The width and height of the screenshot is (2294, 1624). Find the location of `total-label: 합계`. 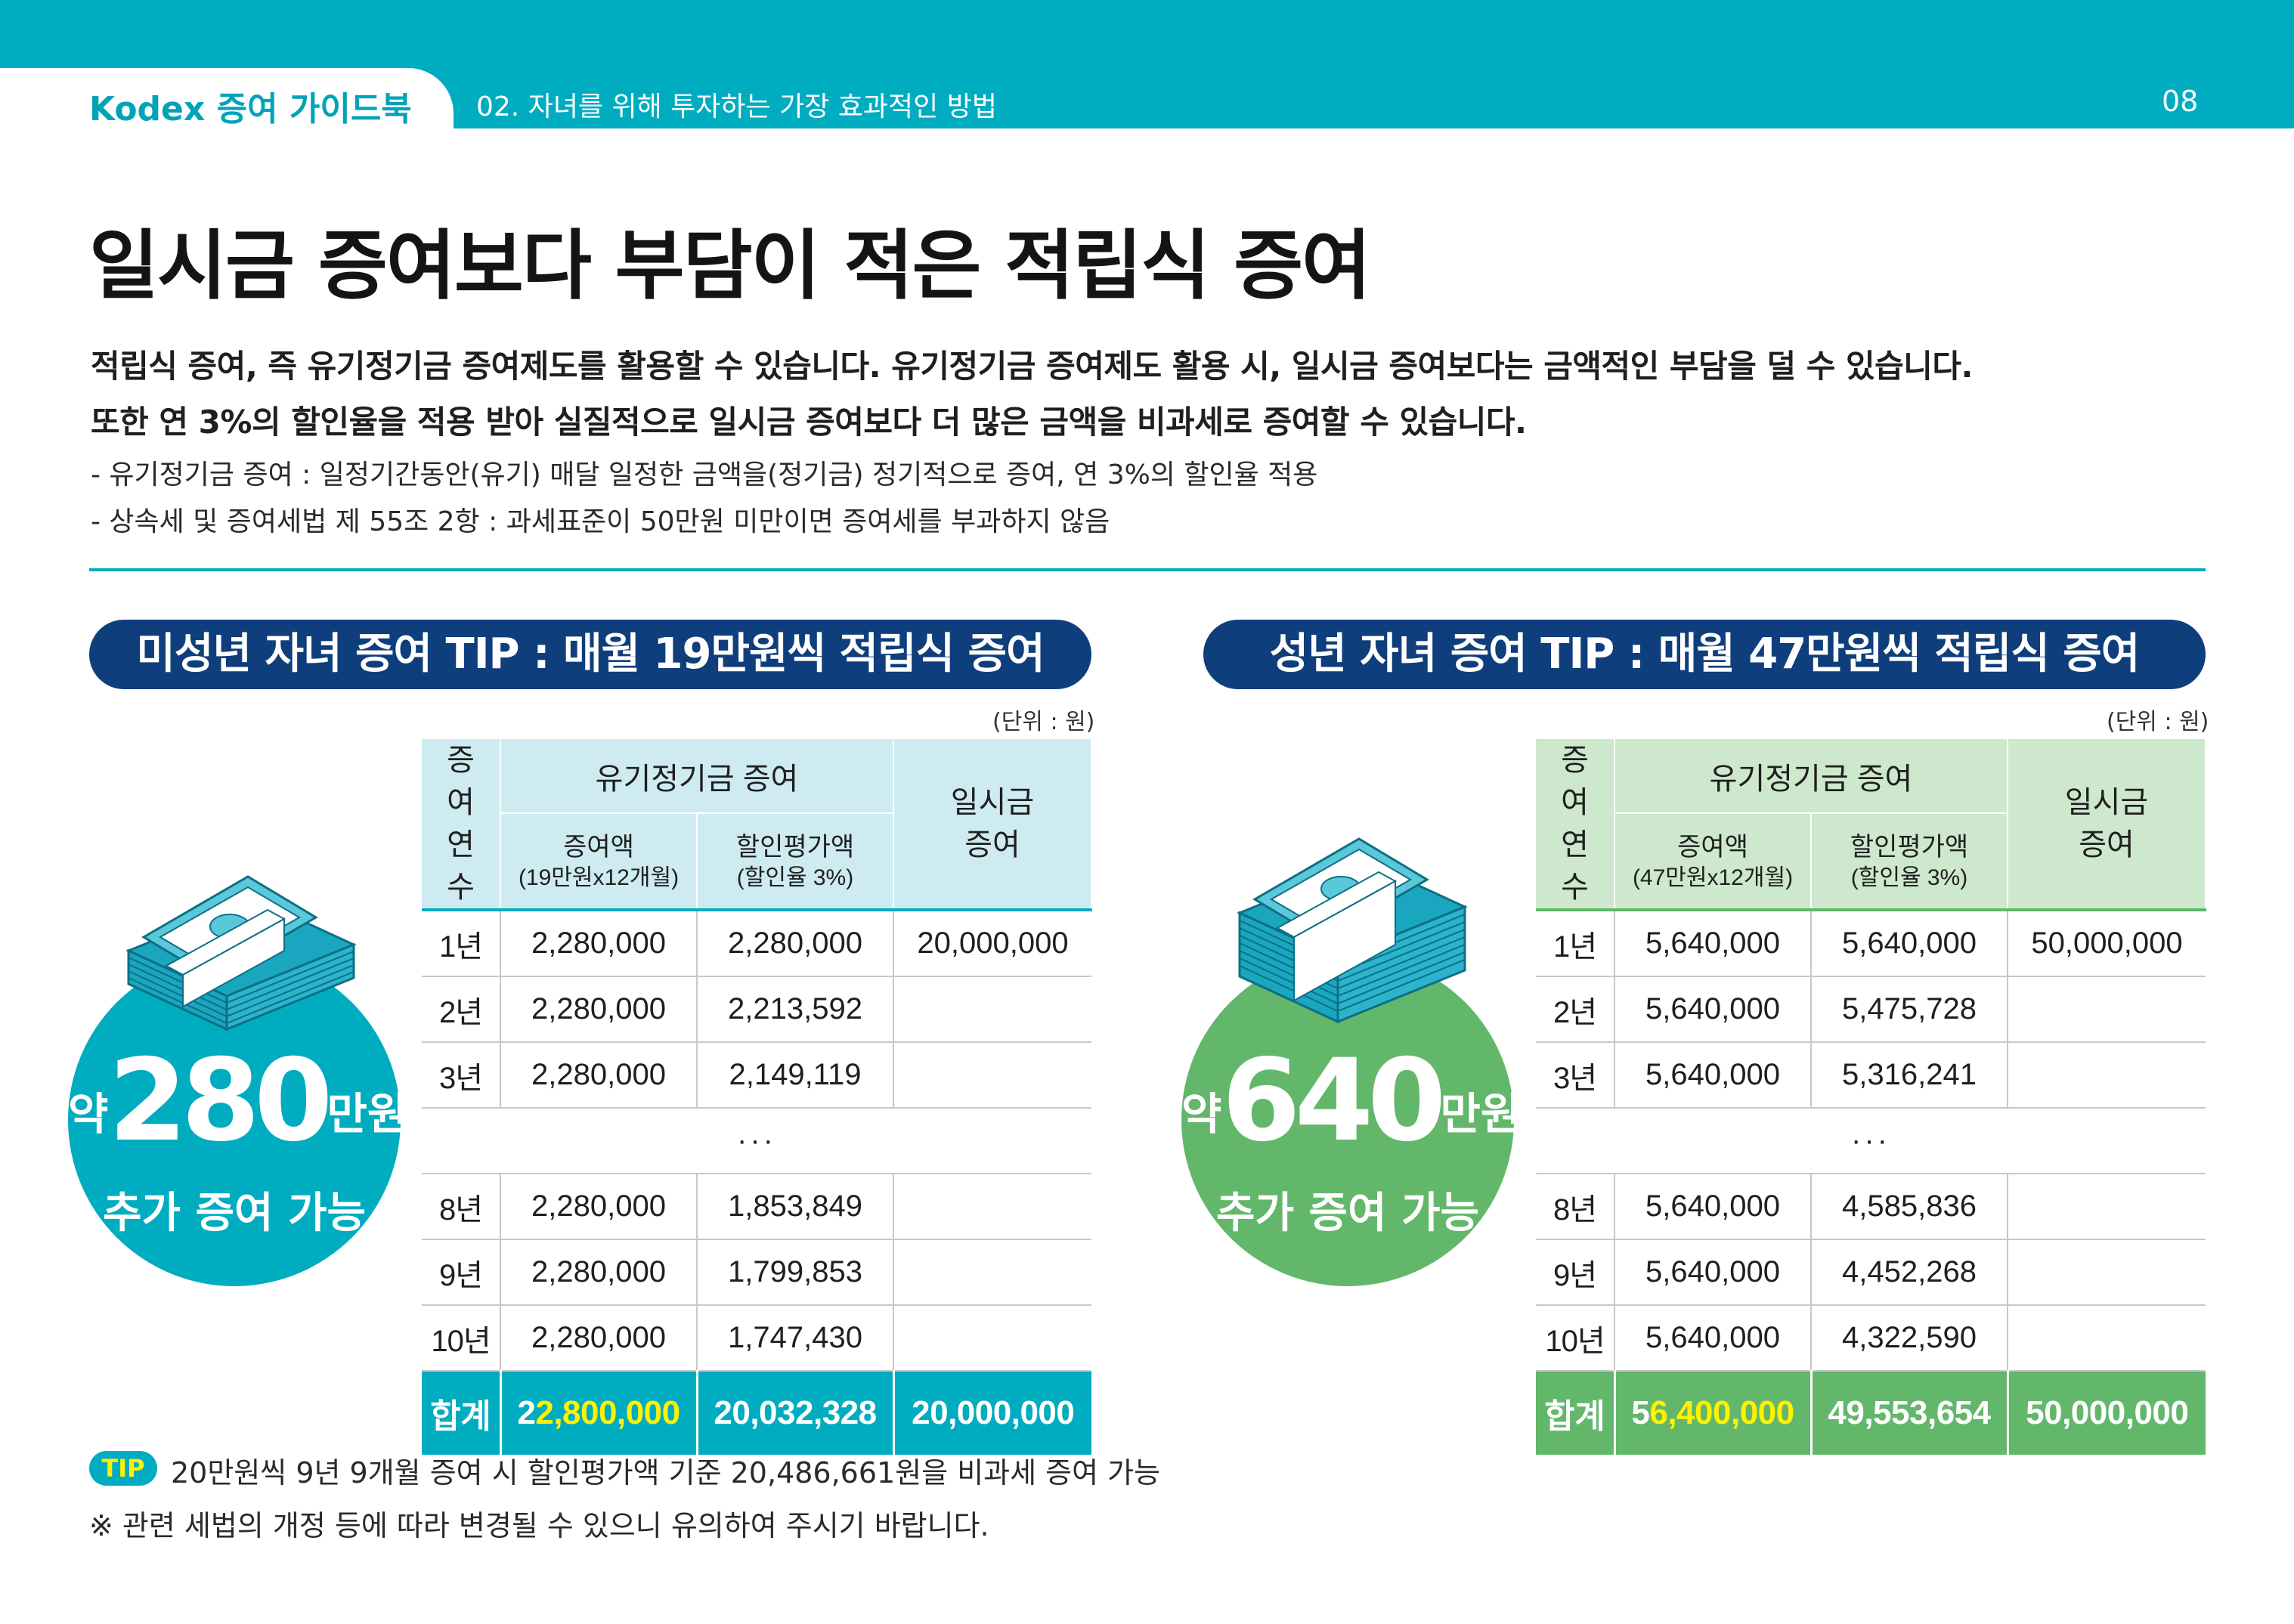

total-label: 합계 is located at coordinates (462, 1413).